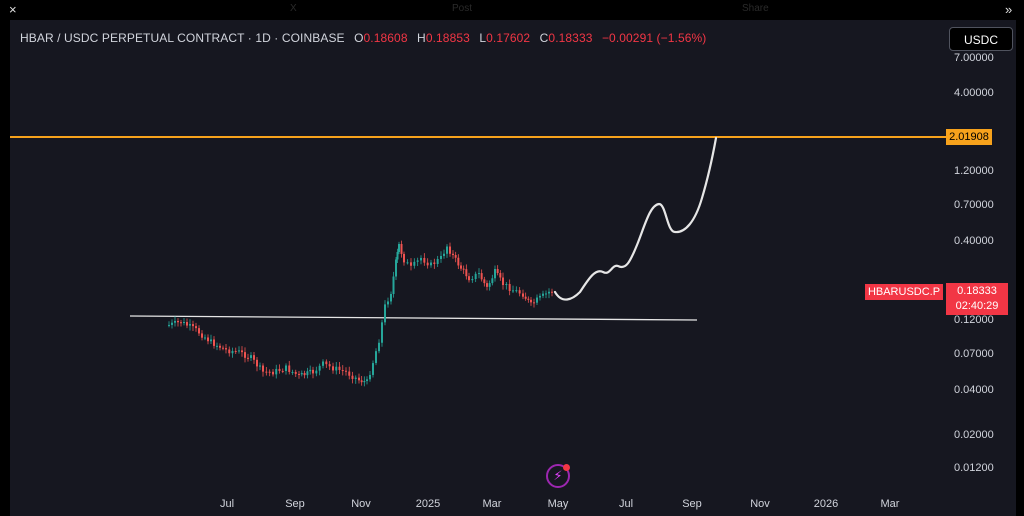 This screenshot has height=516, width=1024. What do you see at coordinates (974, 241) in the screenshot?
I see `price-tick: 0.40000` at bounding box center [974, 241].